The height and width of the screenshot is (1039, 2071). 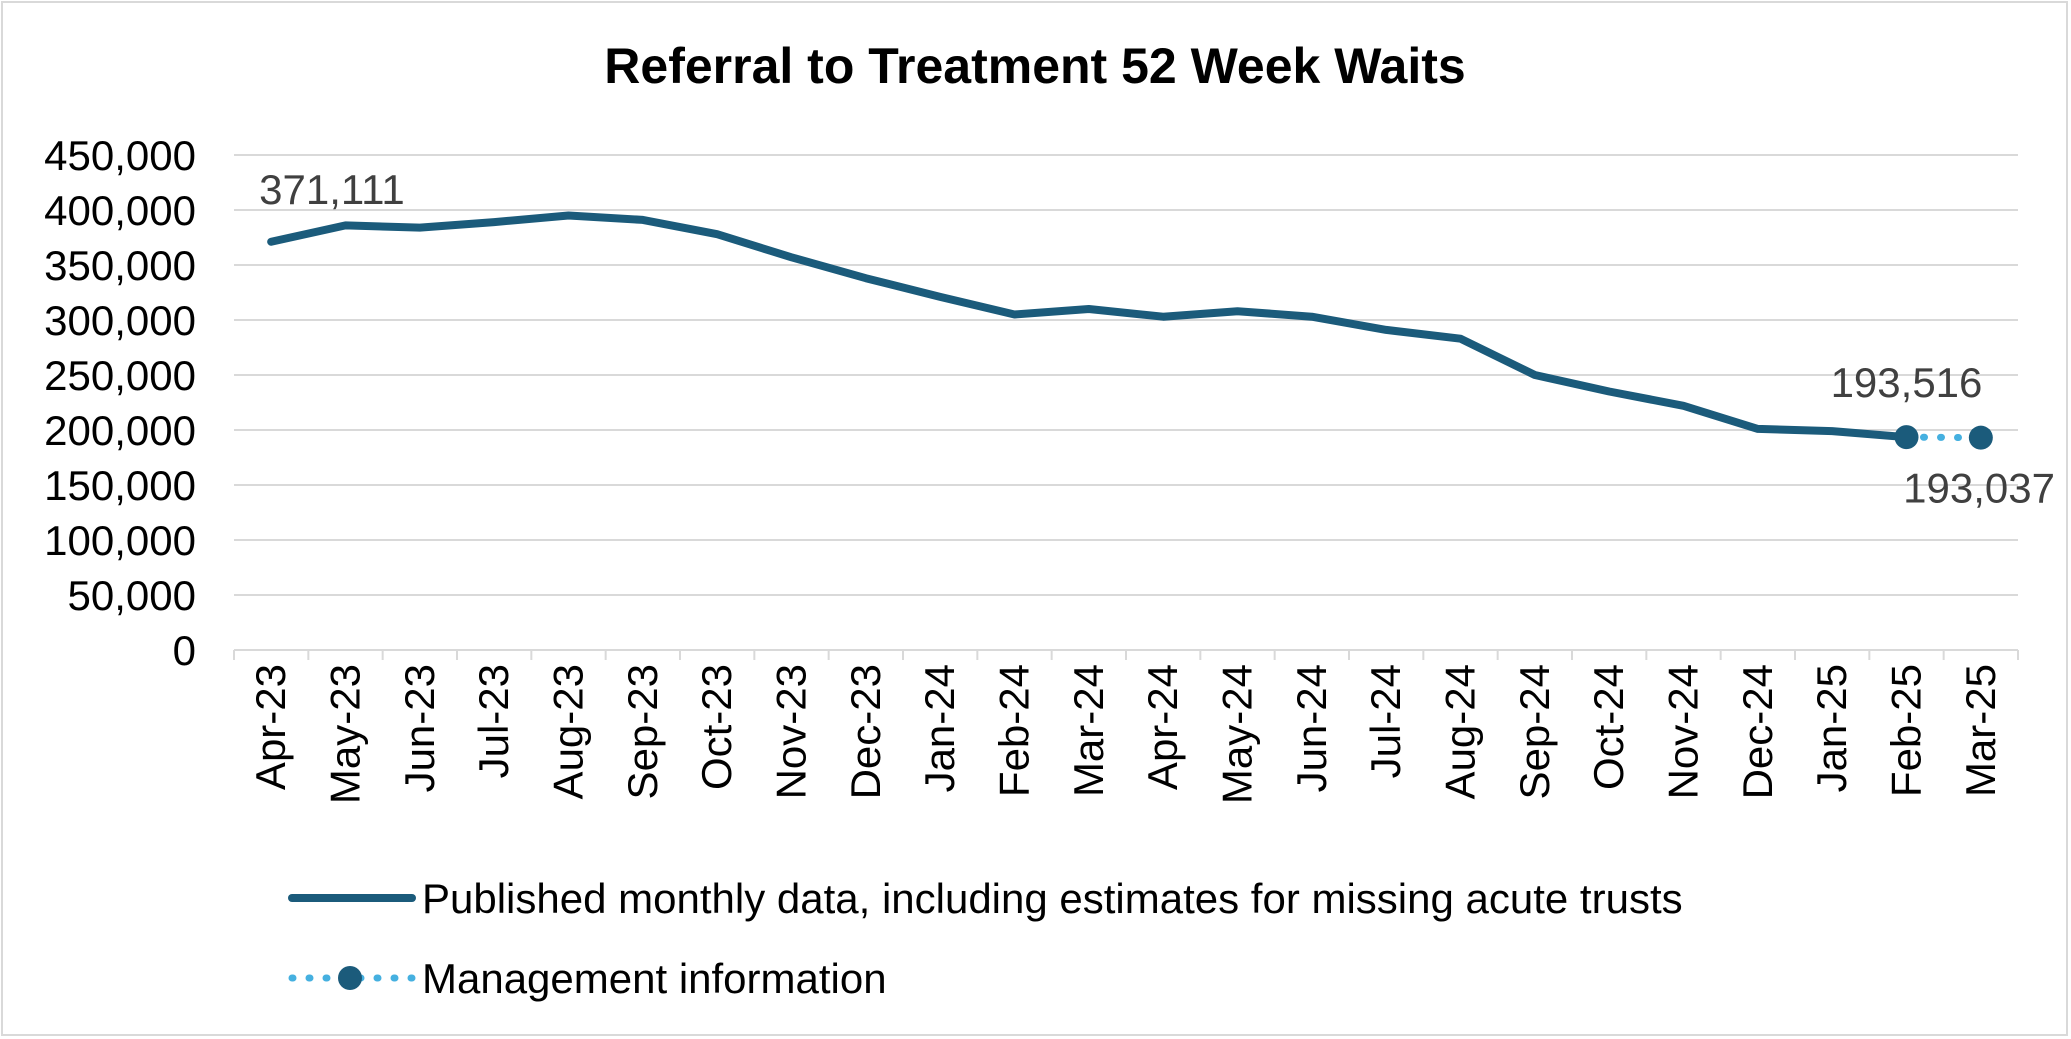 I want to click on legend-marker-management, so click(x=350, y=978).